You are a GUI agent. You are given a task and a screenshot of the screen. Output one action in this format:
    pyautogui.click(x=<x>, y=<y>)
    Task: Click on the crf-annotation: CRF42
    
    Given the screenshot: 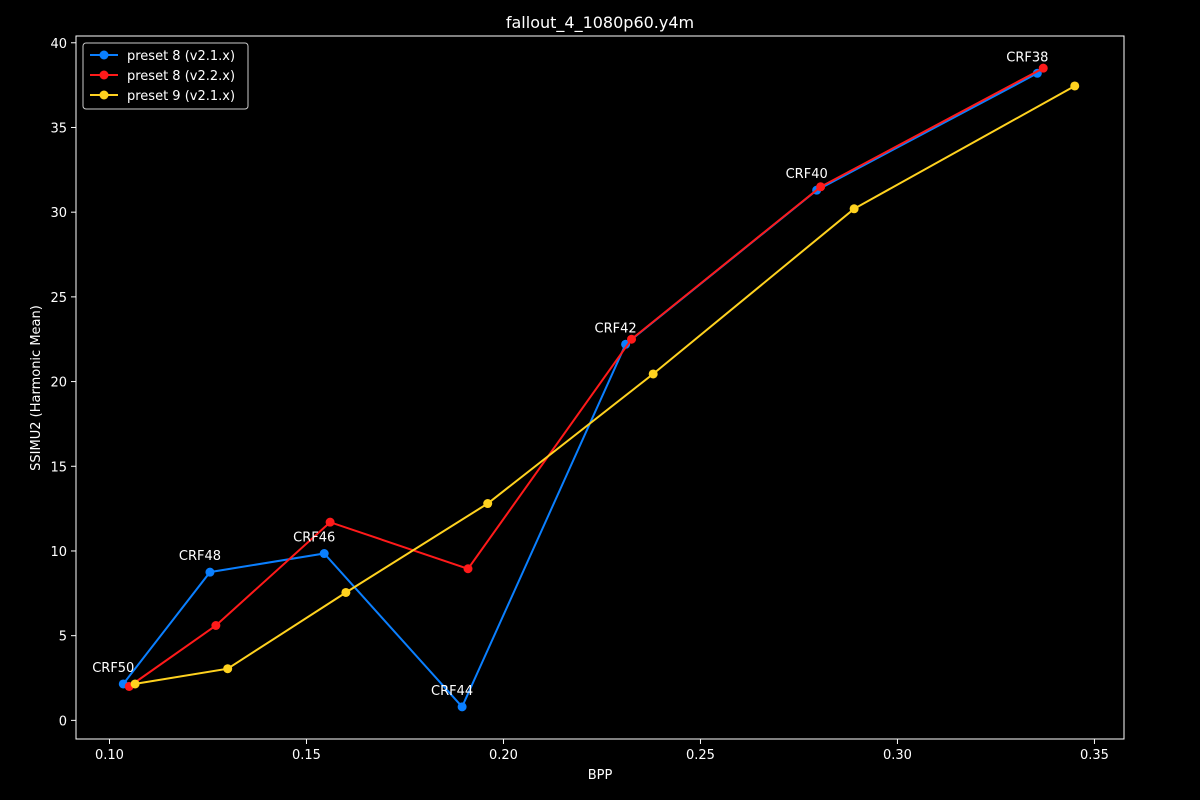 What is the action you would take?
    pyautogui.click(x=616, y=328)
    